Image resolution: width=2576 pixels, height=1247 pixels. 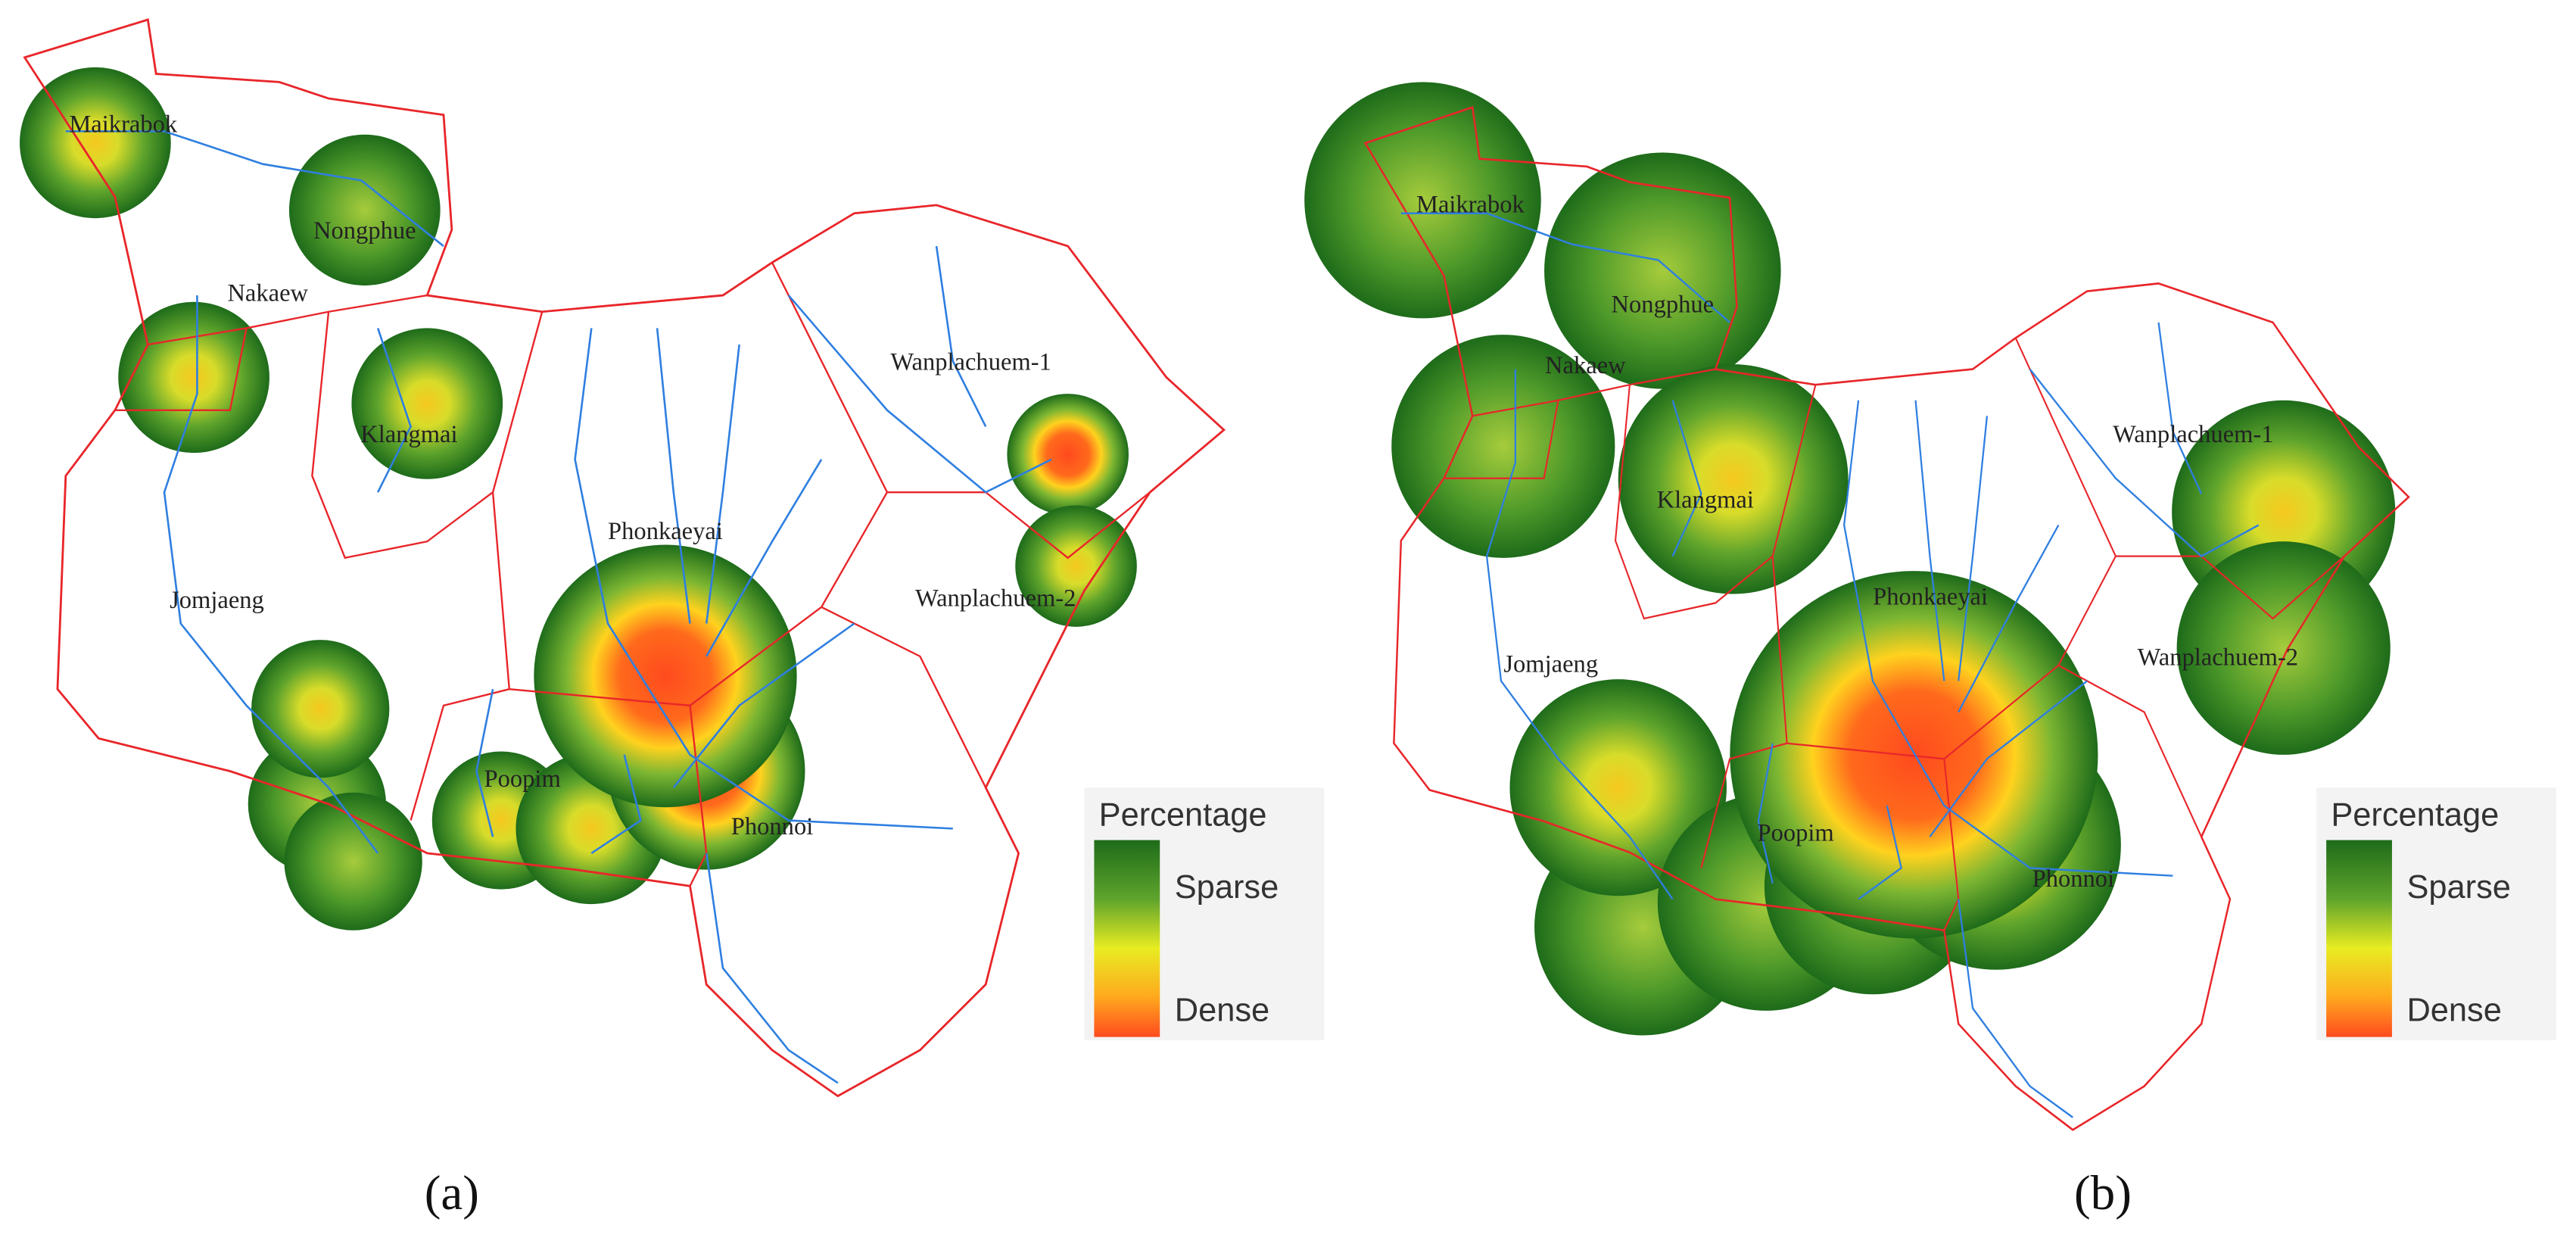 What do you see at coordinates (452, 1193) in the screenshot?
I see `panel-label: (a)` at bounding box center [452, 1193].